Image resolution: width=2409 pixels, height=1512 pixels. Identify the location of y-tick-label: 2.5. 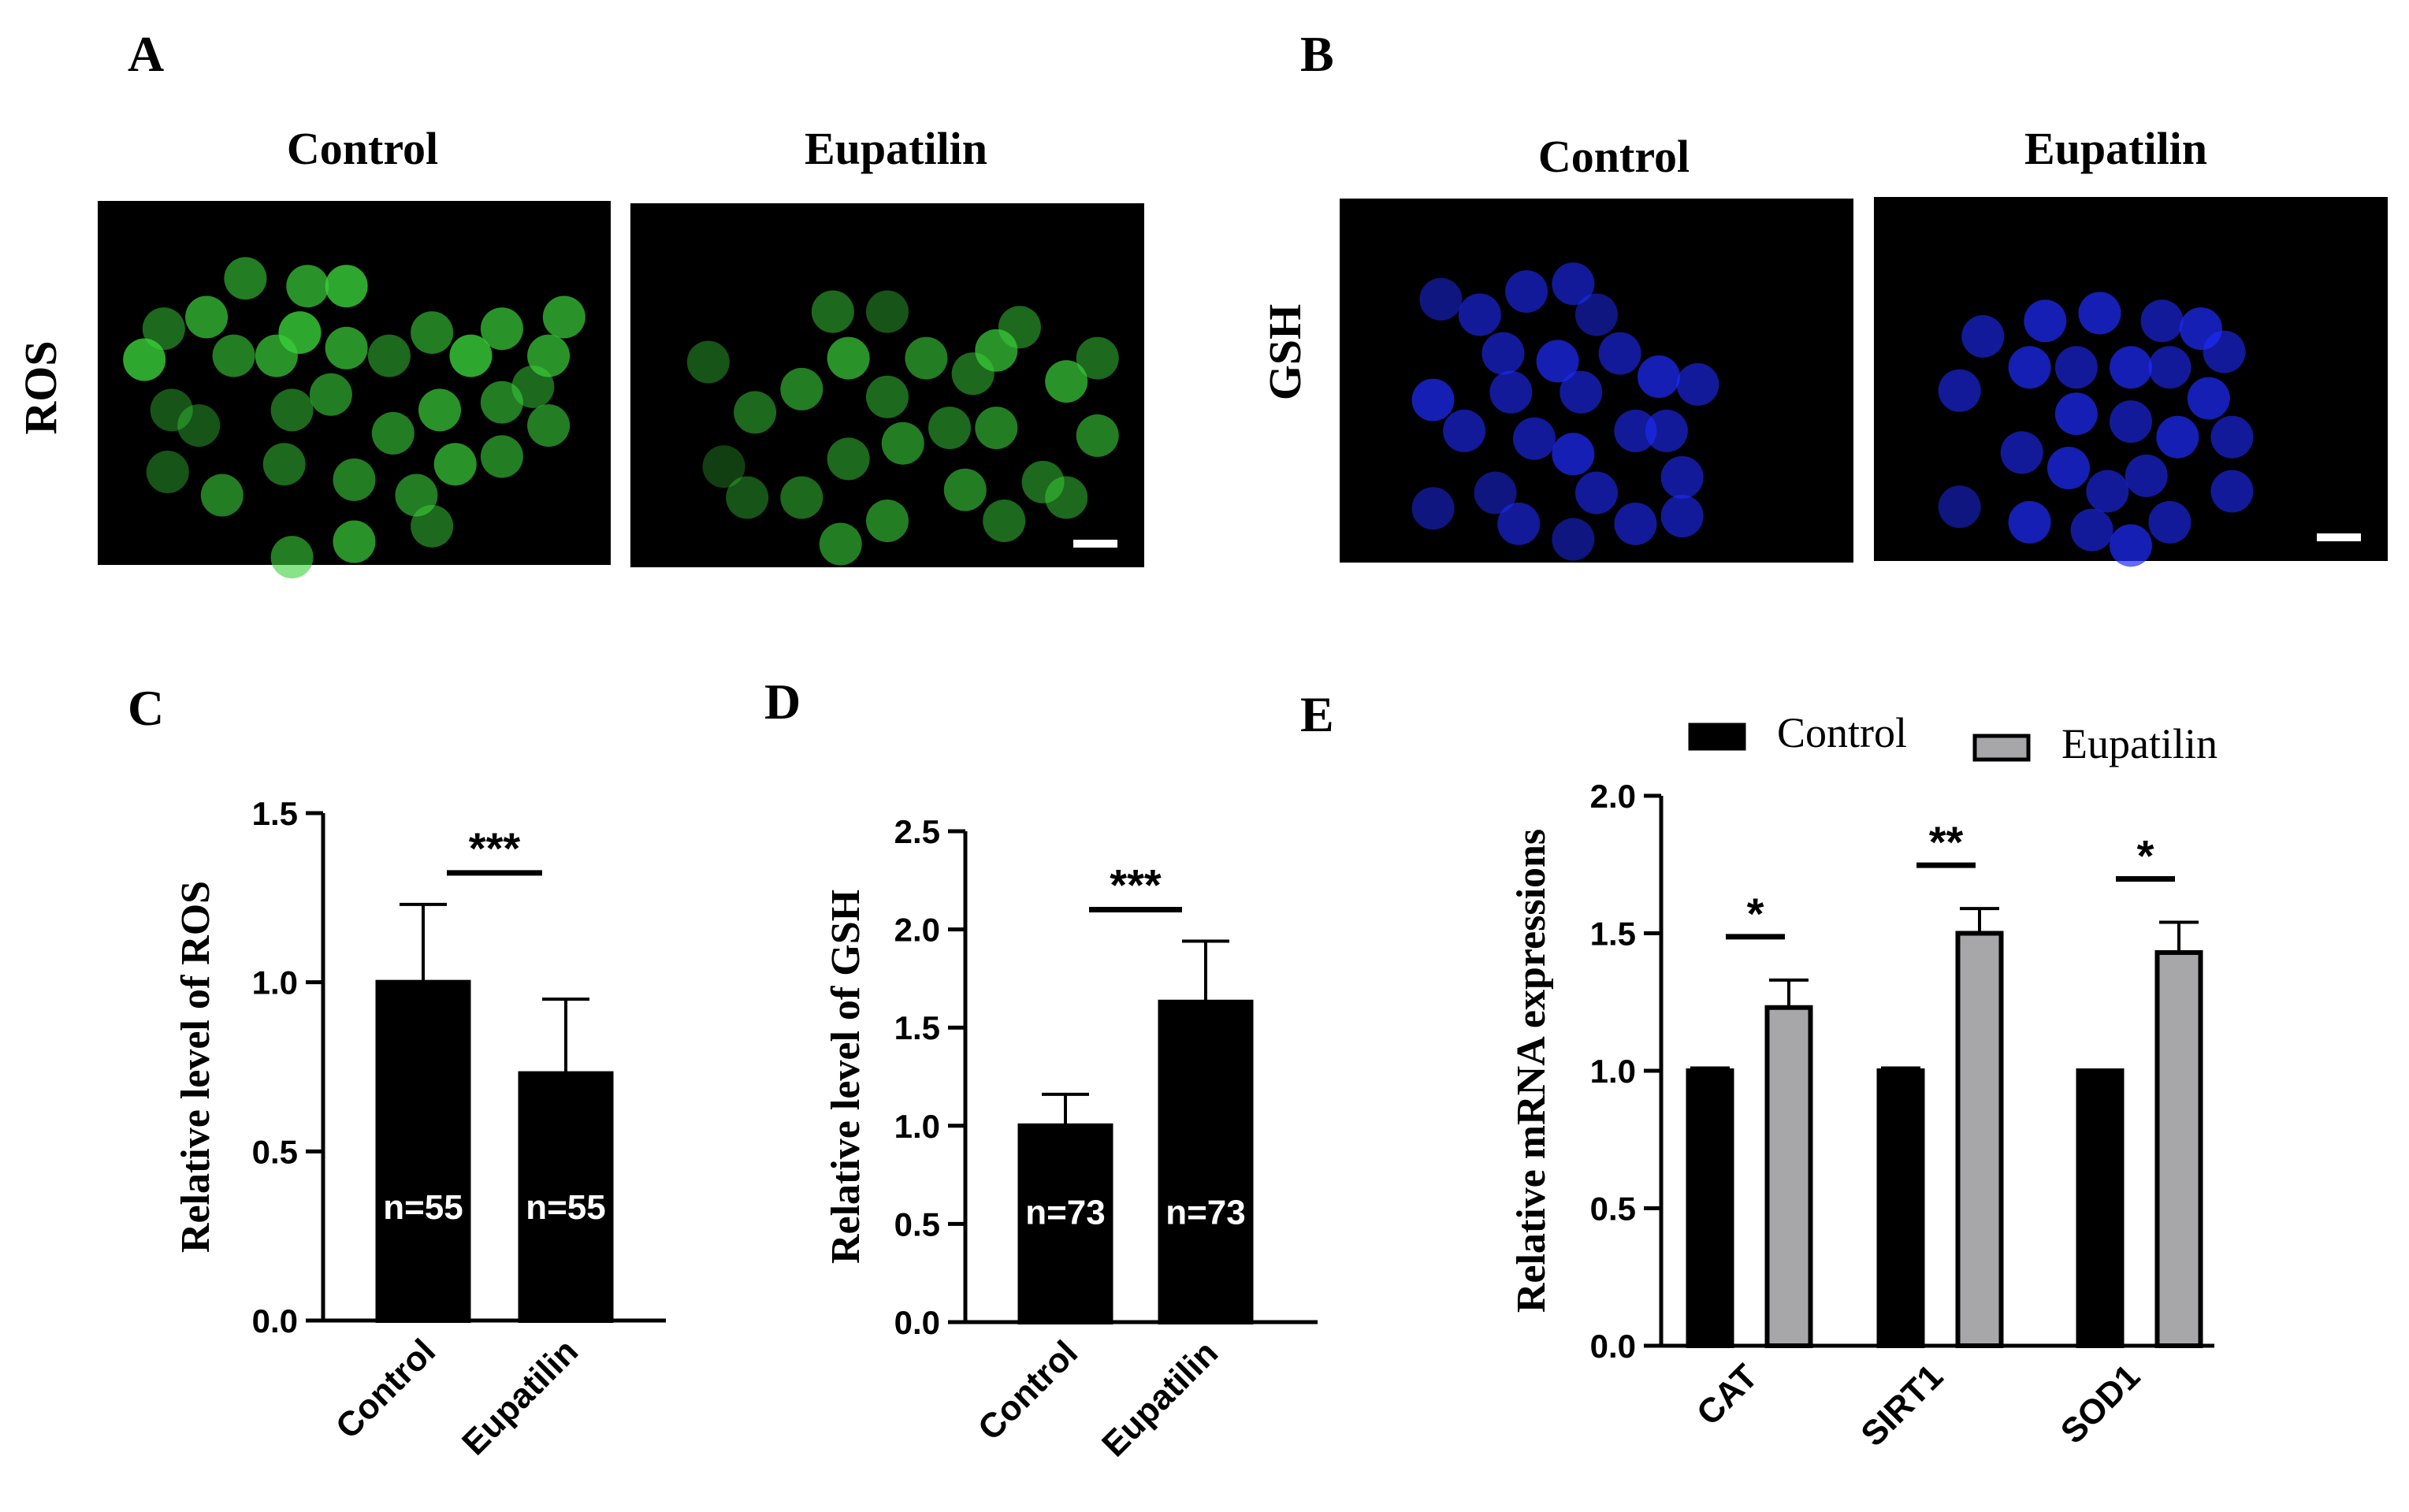
(917, 831).